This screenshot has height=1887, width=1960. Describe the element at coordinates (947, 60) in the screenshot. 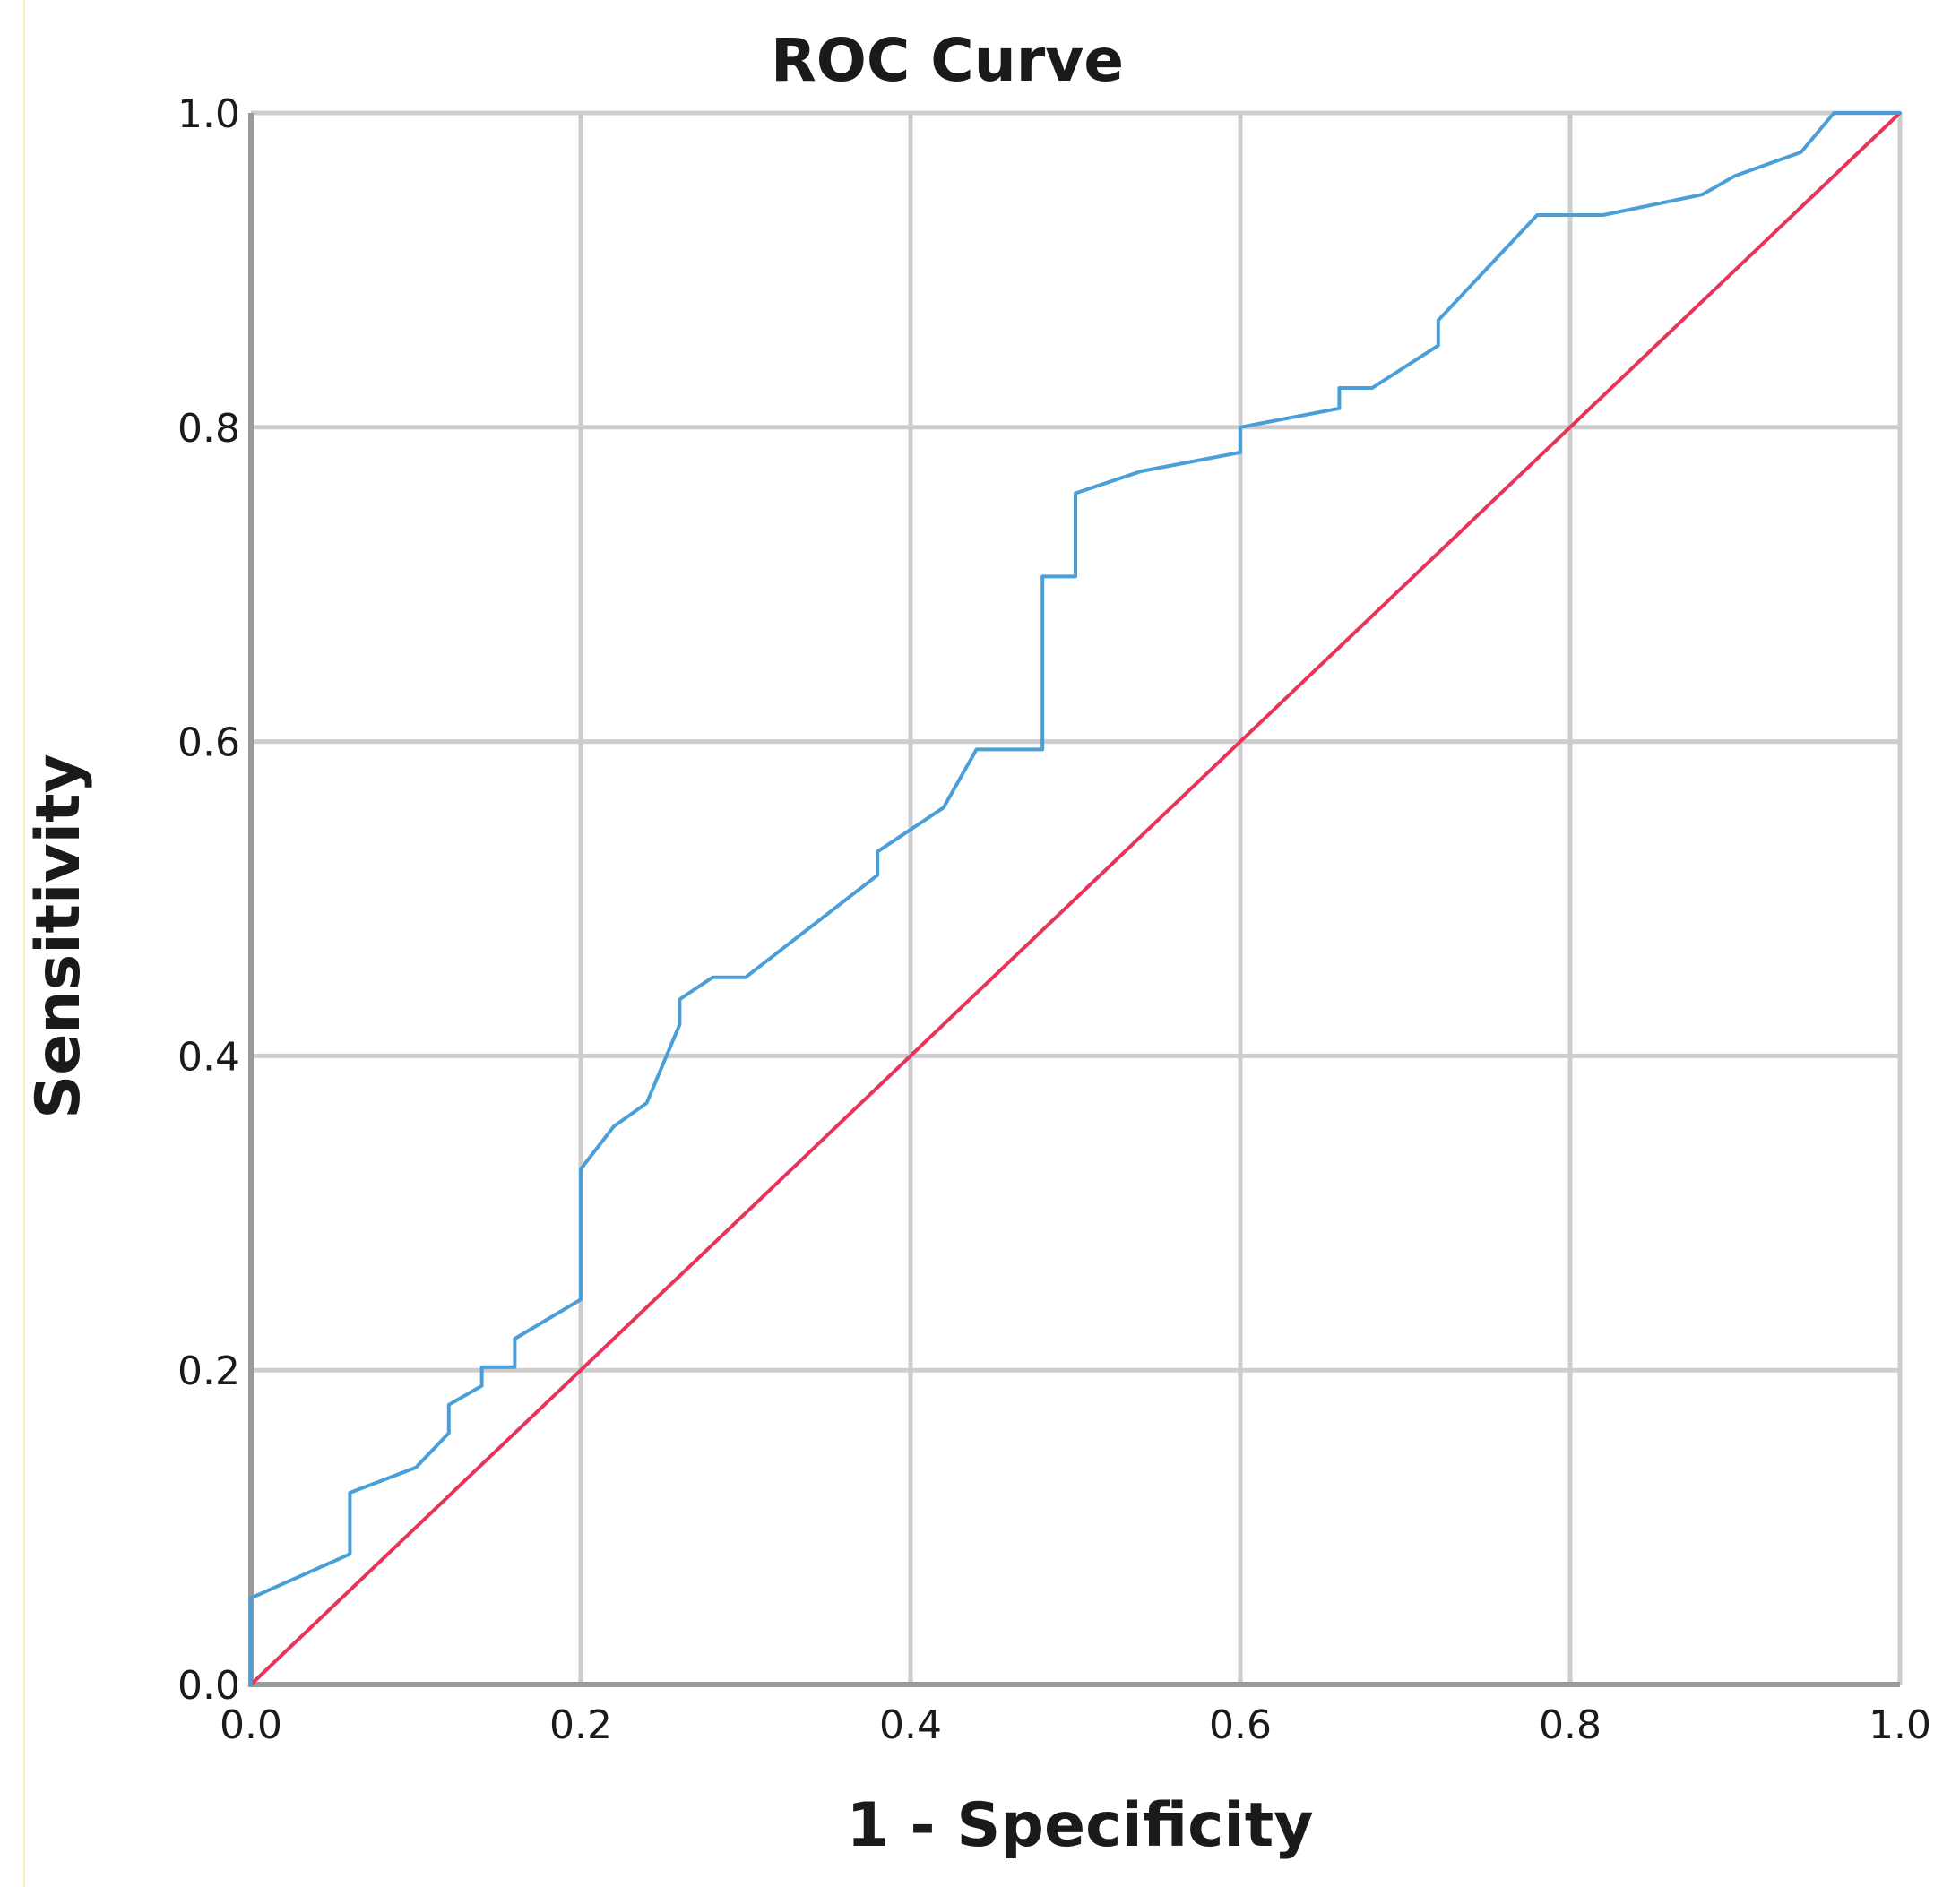

I see `chart-title: ROC Curve` at that location.